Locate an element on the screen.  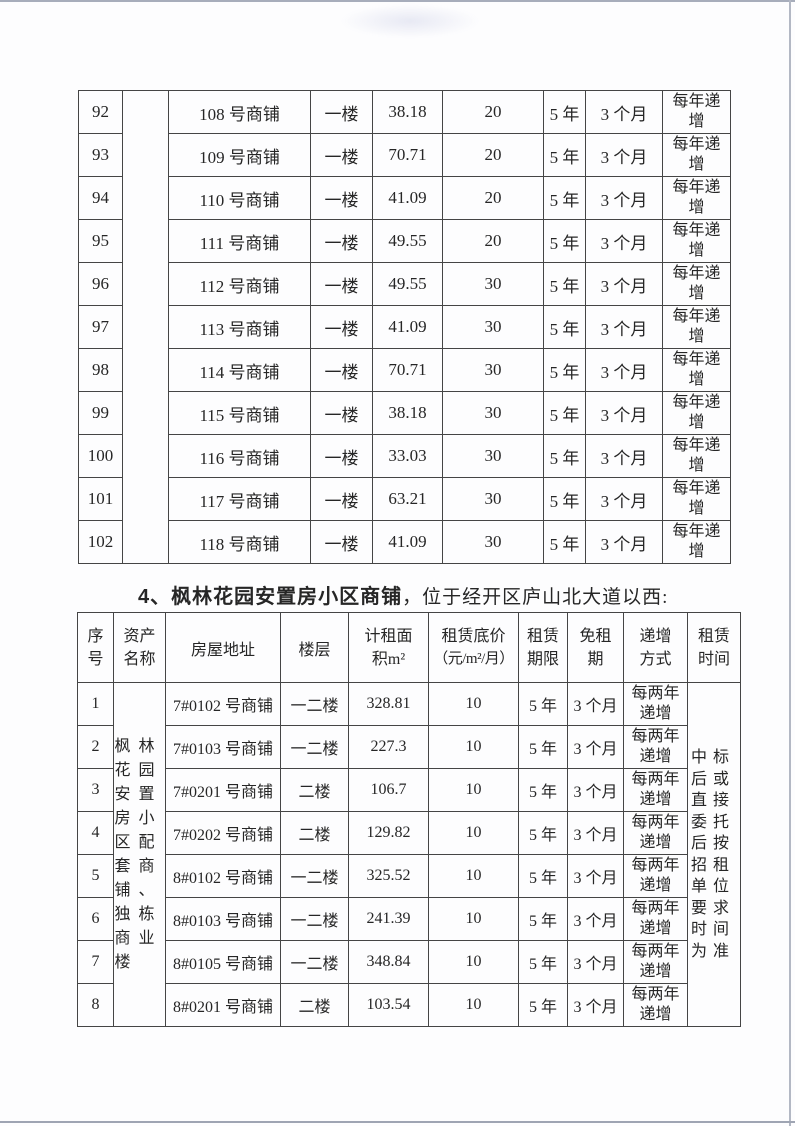
cell-area: 41.09 is located at coordinates (407, 198).